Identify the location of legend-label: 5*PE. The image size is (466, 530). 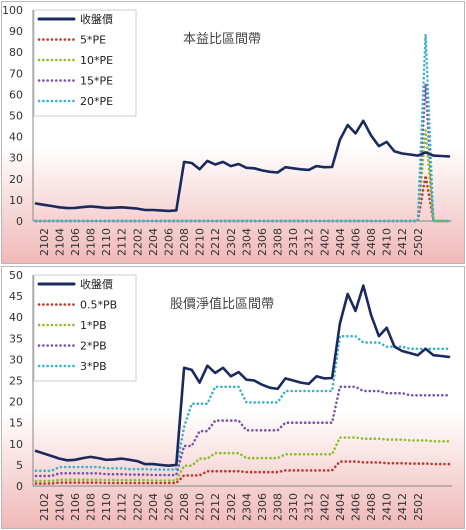
(93, 40).